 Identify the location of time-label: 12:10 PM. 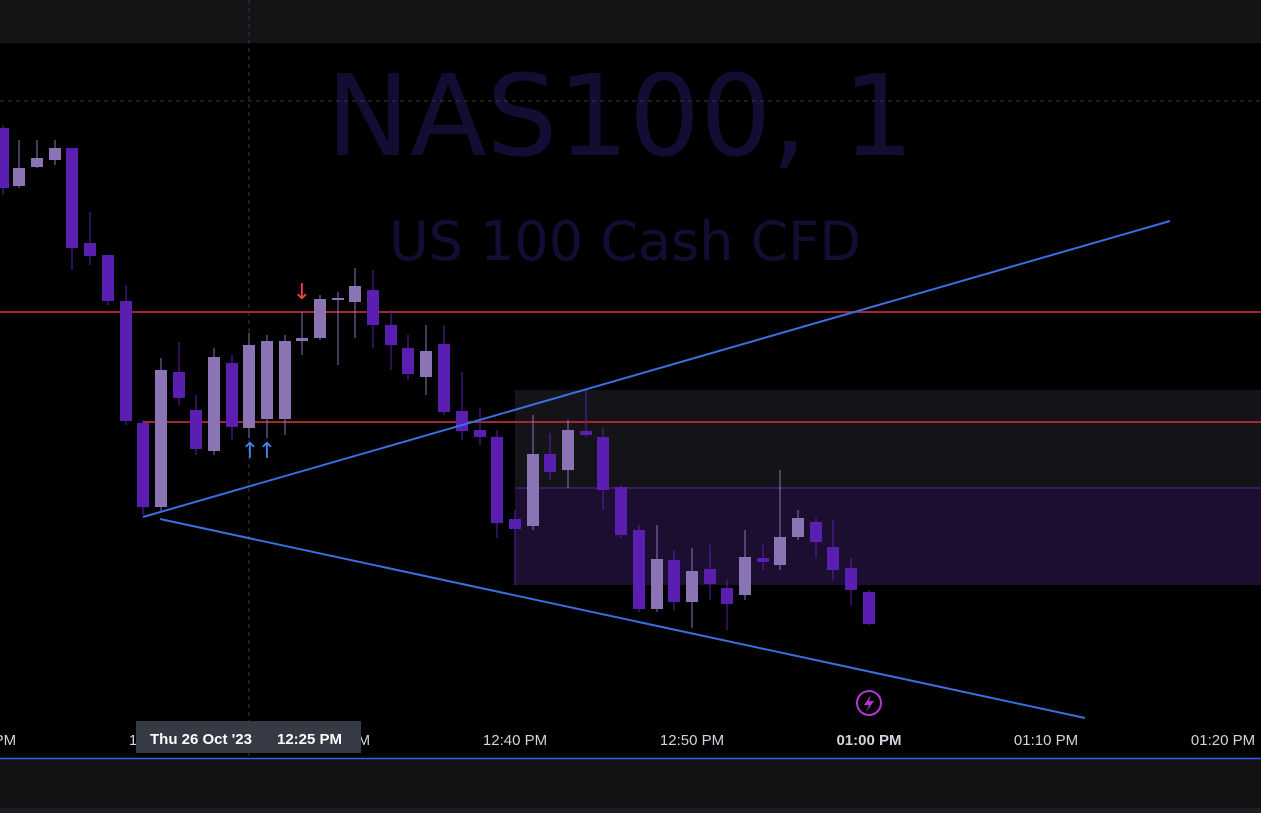
(8, 740).